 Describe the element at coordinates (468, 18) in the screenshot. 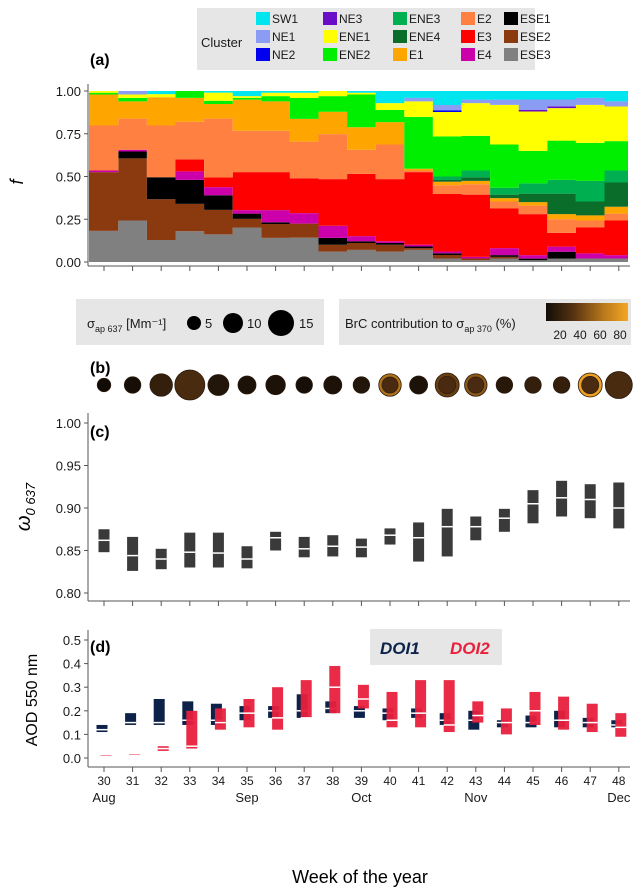

I see `legend-swatch-e2` at that location.